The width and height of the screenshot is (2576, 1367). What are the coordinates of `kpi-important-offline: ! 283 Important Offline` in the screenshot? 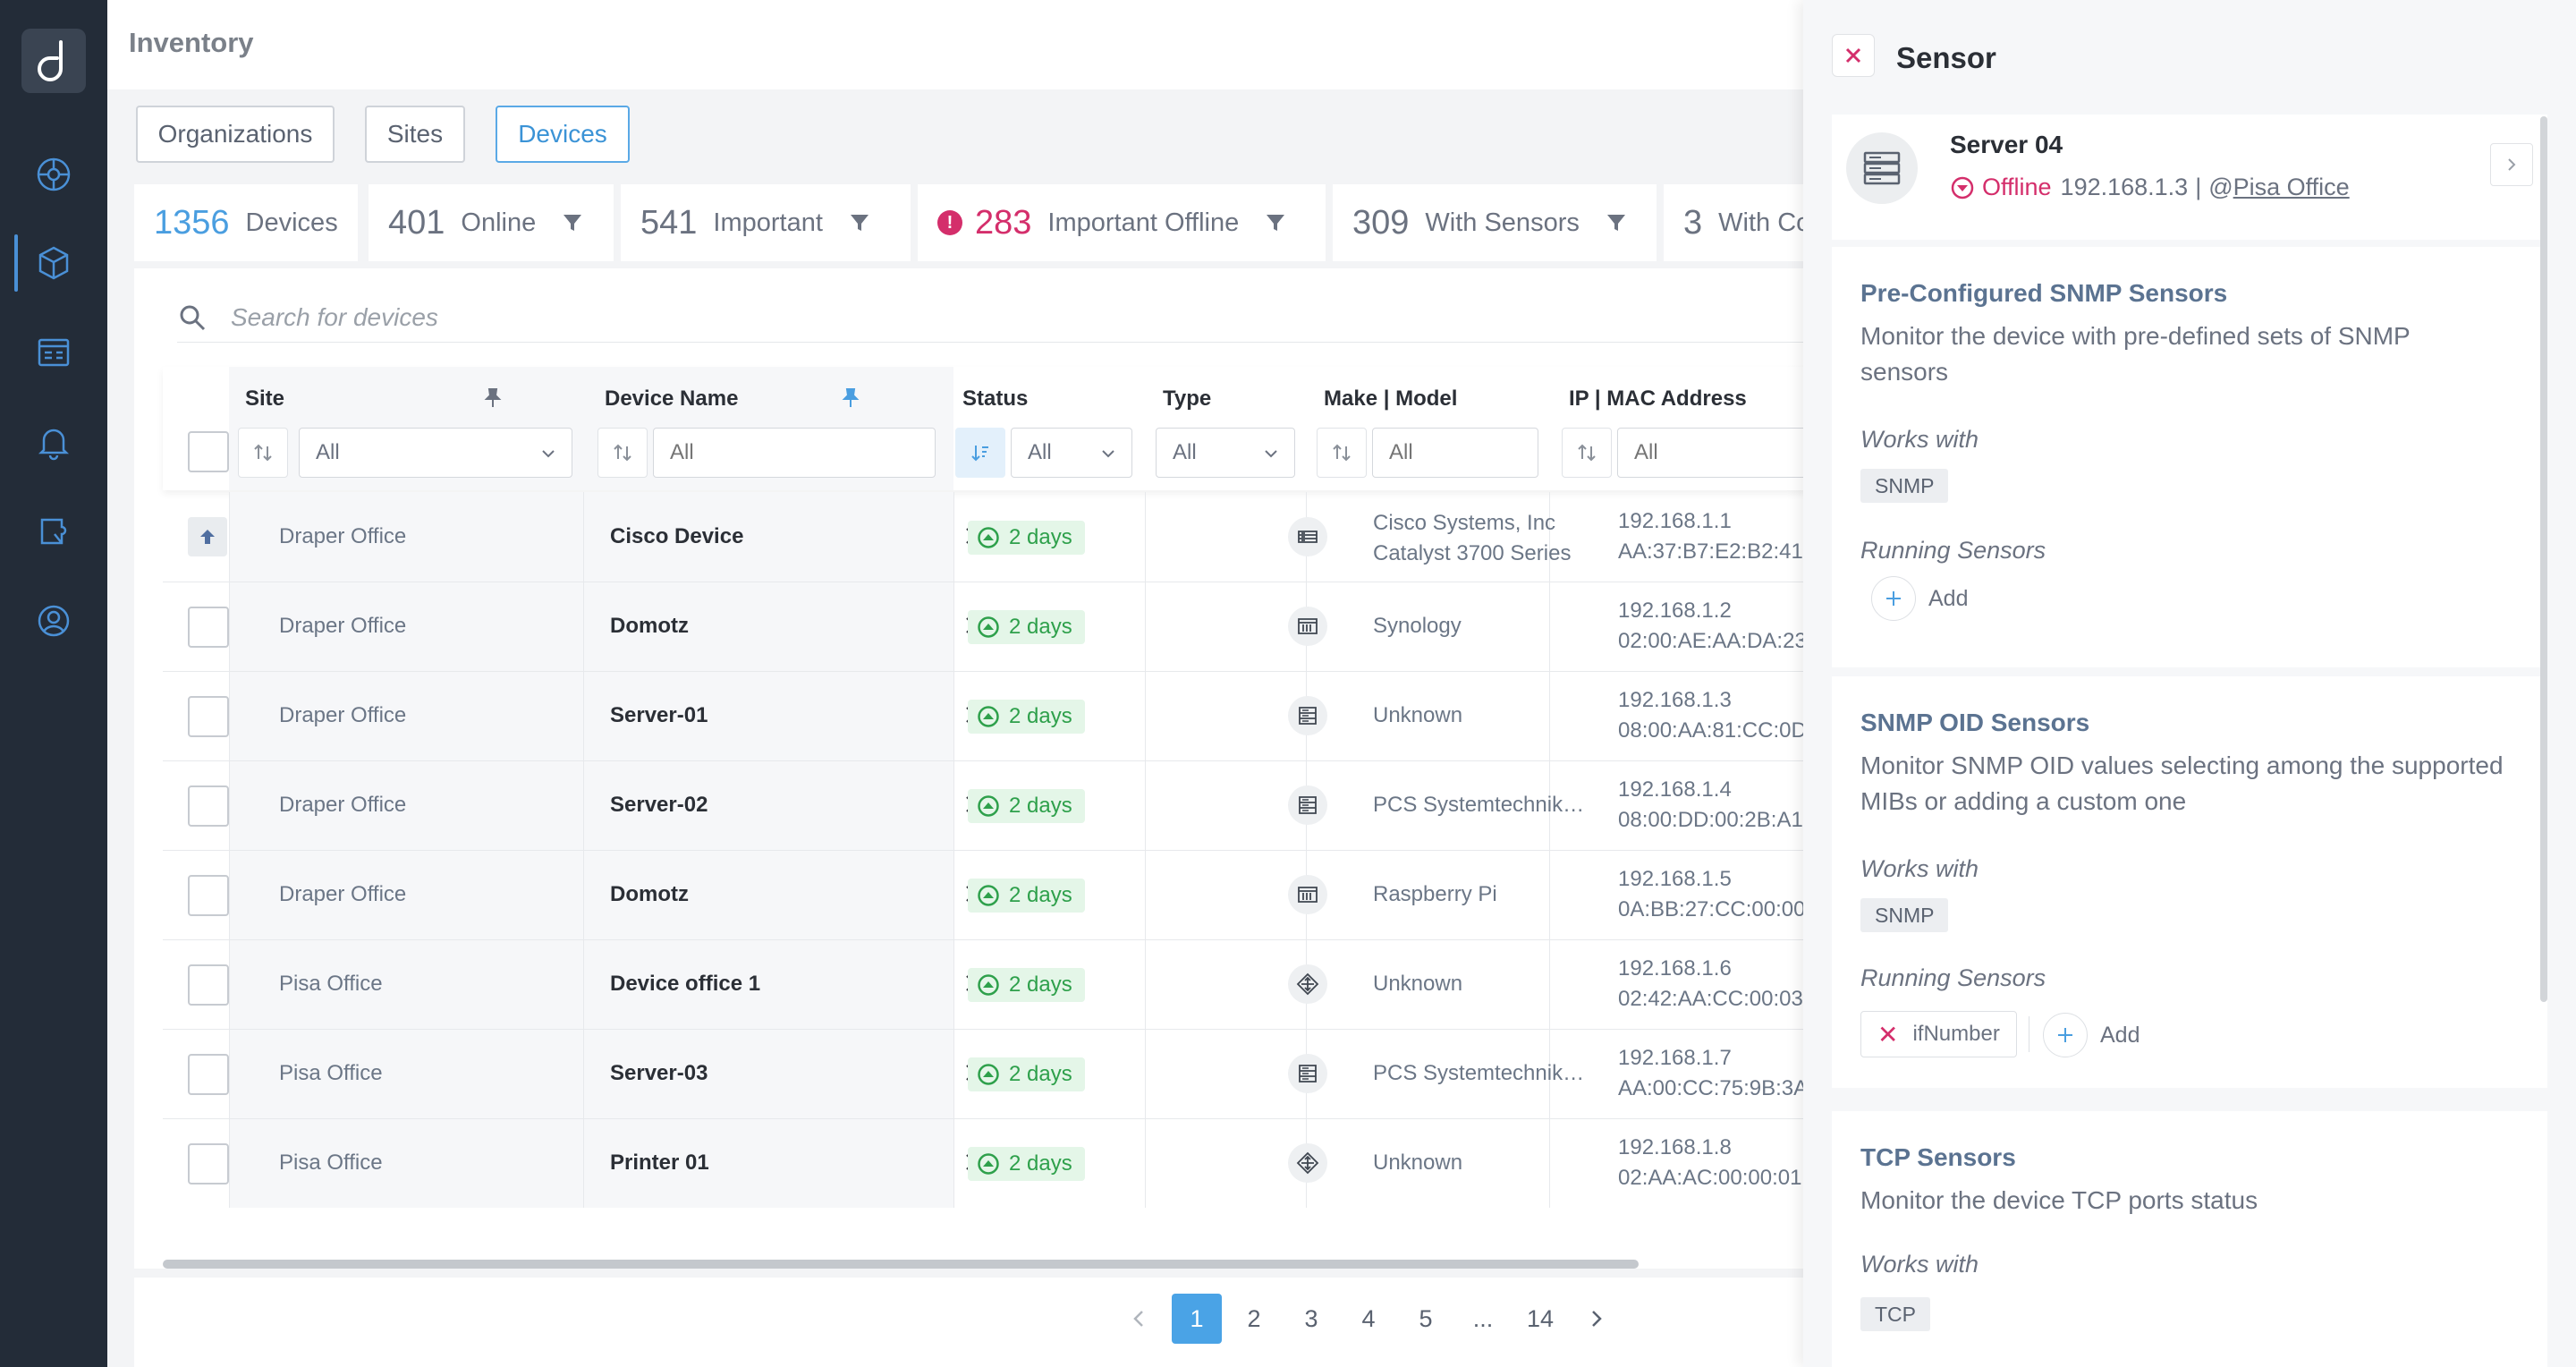 It's located at (1122, 222).